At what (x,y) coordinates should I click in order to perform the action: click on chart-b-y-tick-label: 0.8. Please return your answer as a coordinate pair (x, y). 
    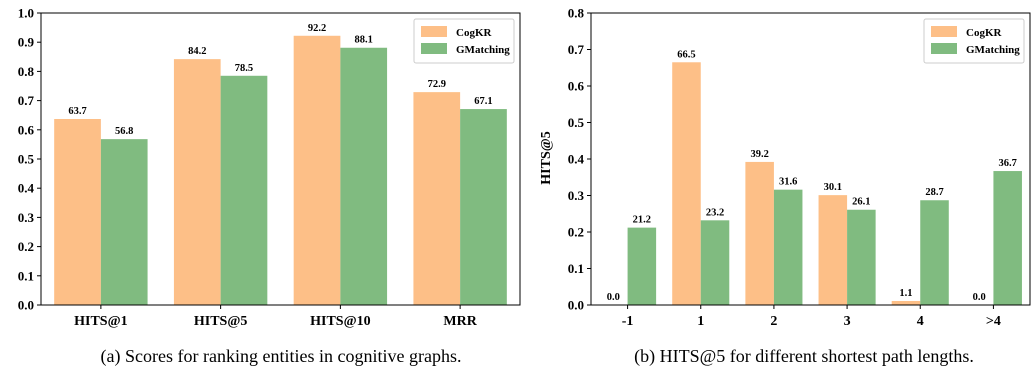
    Looking at the image, I should click on (576, 13).